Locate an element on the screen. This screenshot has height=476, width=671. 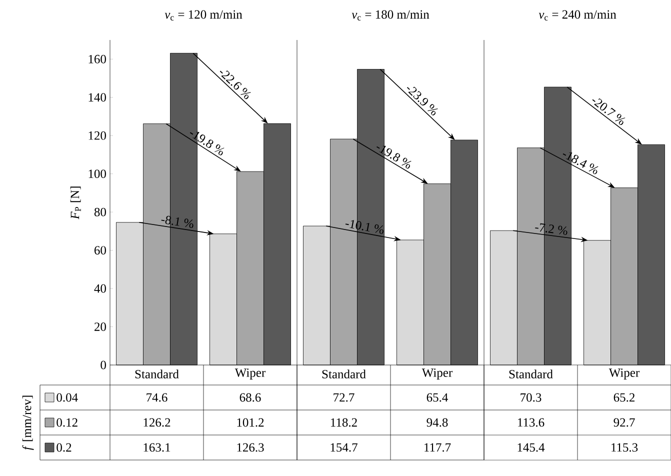
data-label: 145.4 is located at coordinates (531, 447).